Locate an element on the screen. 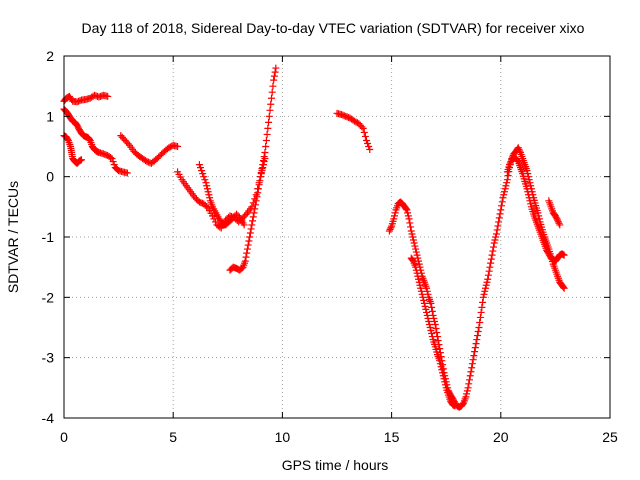 The height and width of the screenshot is (480, 640). x-tick-label: 10 is located at coordinates (283, 437).